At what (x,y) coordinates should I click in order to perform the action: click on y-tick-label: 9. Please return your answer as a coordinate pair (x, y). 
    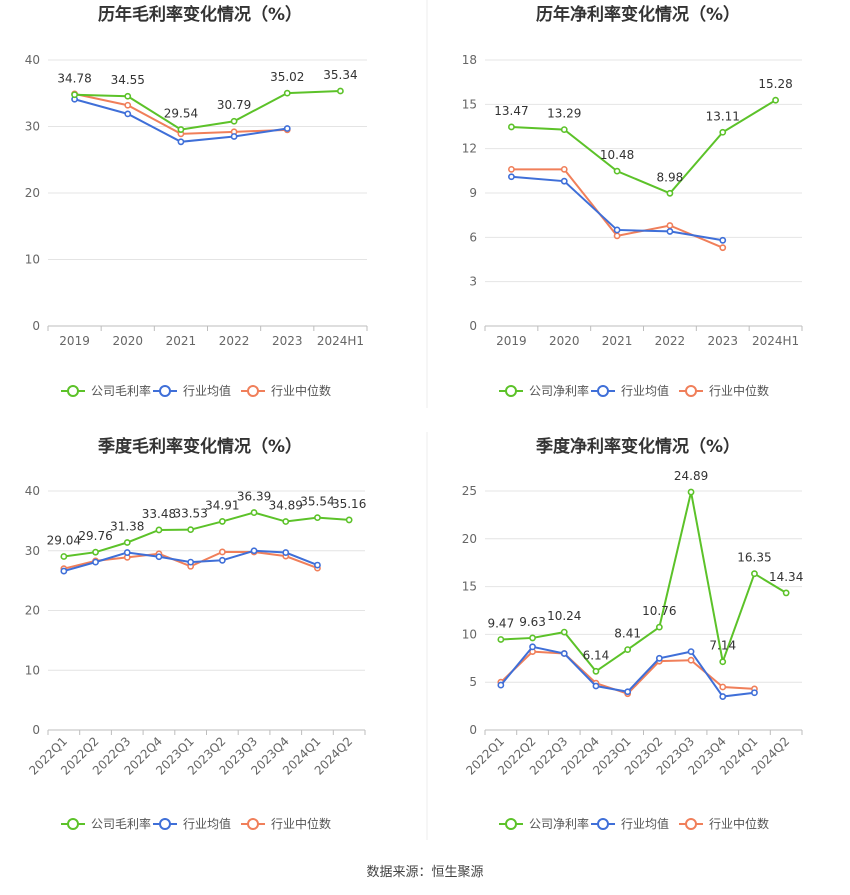
    Looking at the image, I should click on (473, 193).